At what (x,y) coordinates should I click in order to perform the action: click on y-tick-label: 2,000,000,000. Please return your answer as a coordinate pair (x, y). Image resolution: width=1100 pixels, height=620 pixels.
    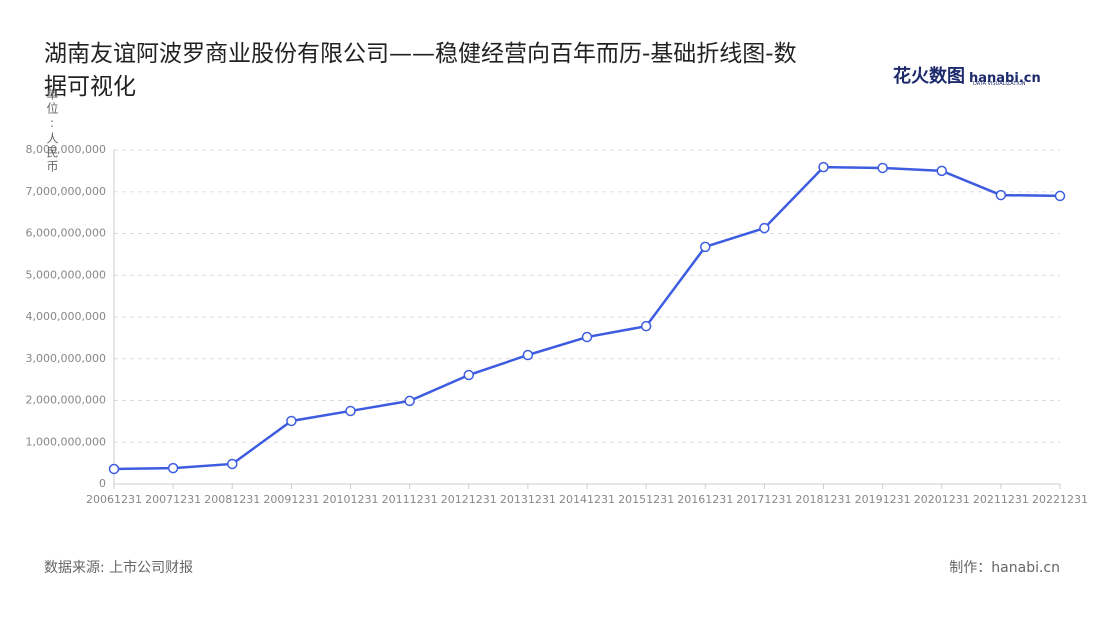
    Looking at the image, I should click on (66, 400).